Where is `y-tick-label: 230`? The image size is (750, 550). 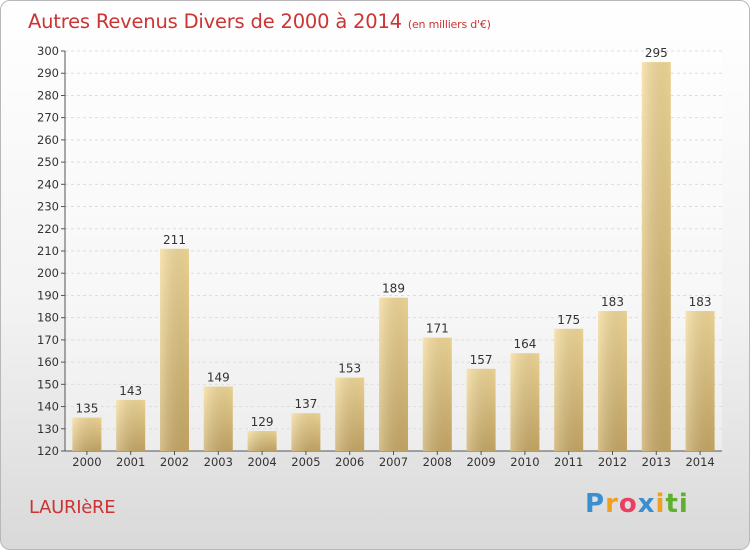 y-tick-label: 230 is located at coordinates (48, 207).